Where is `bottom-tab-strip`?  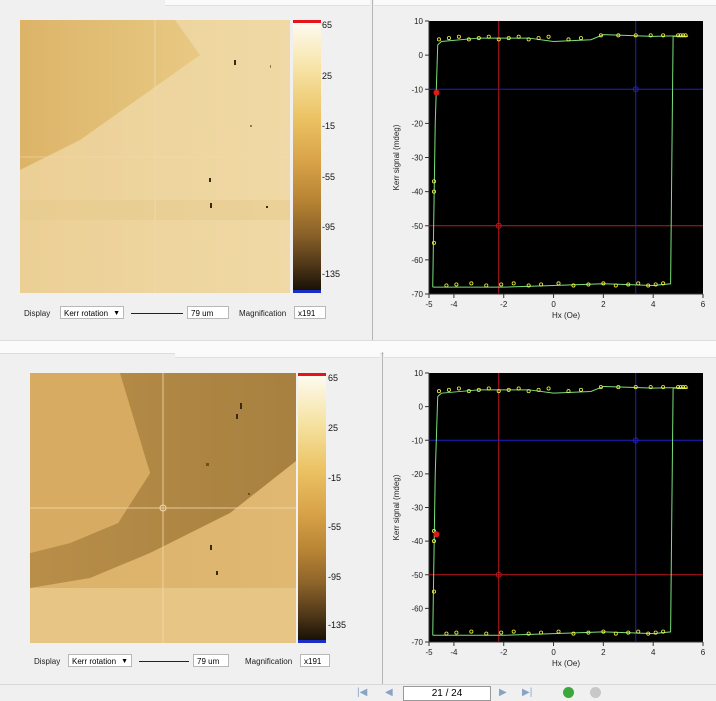 bottom-tab-strip is located at coordinates (277, 355).